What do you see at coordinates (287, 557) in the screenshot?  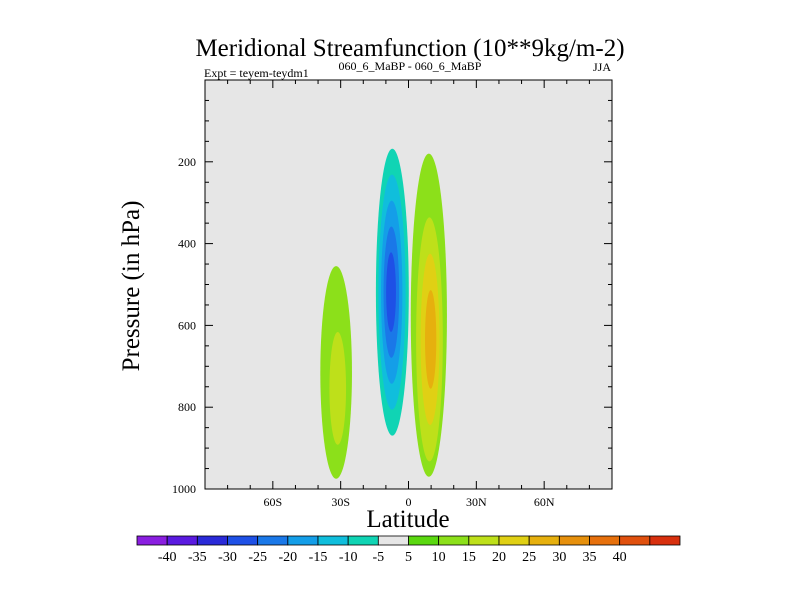 I see `colorbar-label: -20` at bounding box center [287, 557].